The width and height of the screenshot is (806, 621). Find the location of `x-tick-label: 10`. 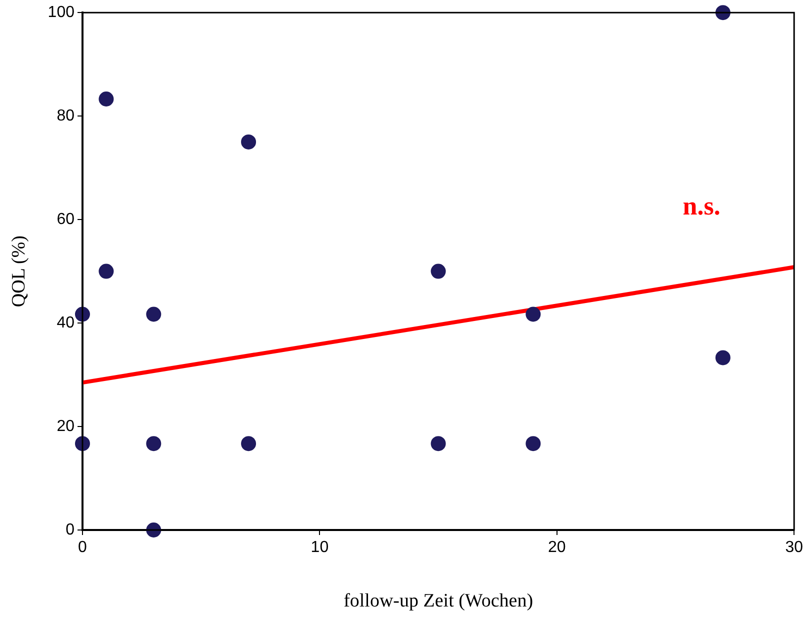

x-tick-label: 10 is located at coordinates (319, 547).